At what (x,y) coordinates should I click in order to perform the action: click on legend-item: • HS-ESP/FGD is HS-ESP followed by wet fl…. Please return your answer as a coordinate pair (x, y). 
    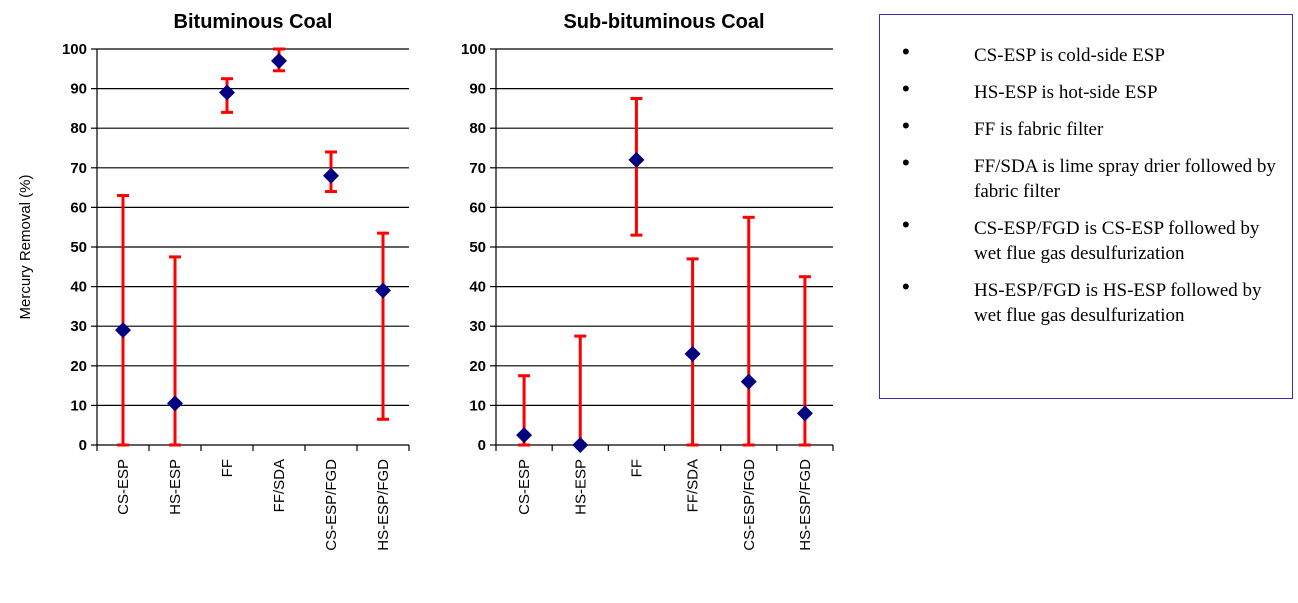
    Looking at the image, I should click on (1092, 301).